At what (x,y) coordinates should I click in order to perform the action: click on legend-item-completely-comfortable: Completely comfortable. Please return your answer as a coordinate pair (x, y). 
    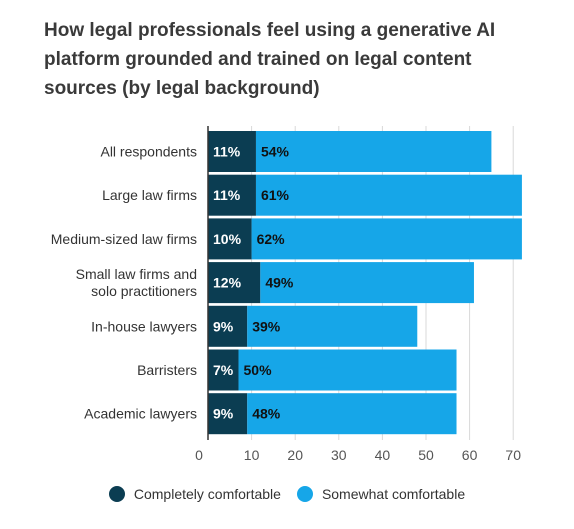
    Looking at the image, I should click on (194, 494).